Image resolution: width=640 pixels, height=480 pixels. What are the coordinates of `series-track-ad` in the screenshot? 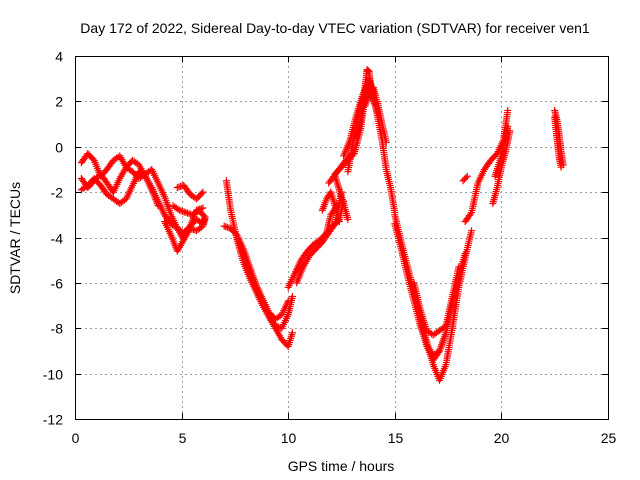 It's located at (465, 178).